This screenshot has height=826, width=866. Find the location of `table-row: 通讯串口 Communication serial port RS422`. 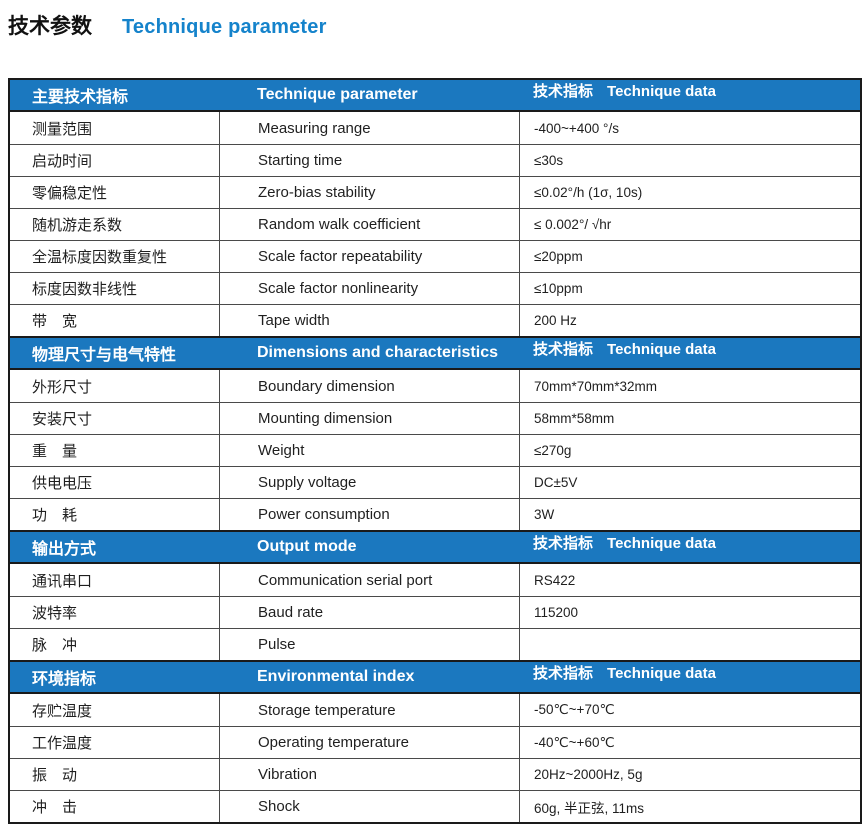

table-row: 通讯串口 Communication serial port RS422 is located at coordinates (435, 580).